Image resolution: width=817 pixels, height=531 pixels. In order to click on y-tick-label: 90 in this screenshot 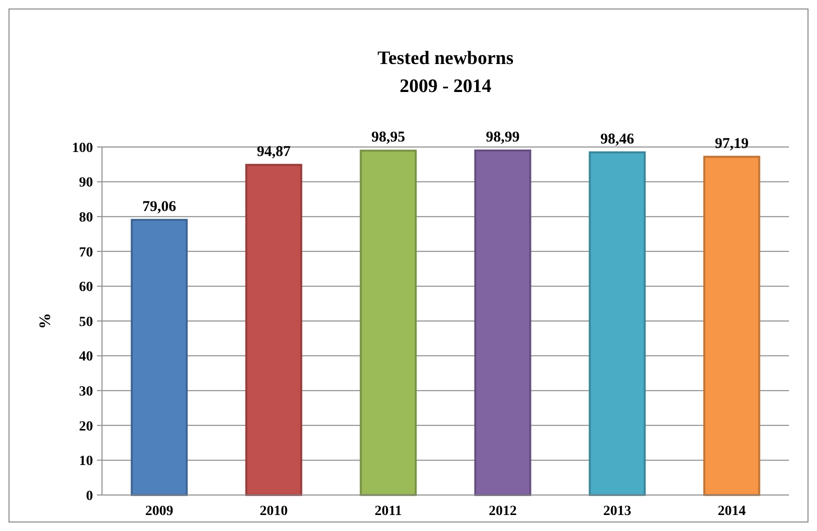, I will do `click(86, 183)`.